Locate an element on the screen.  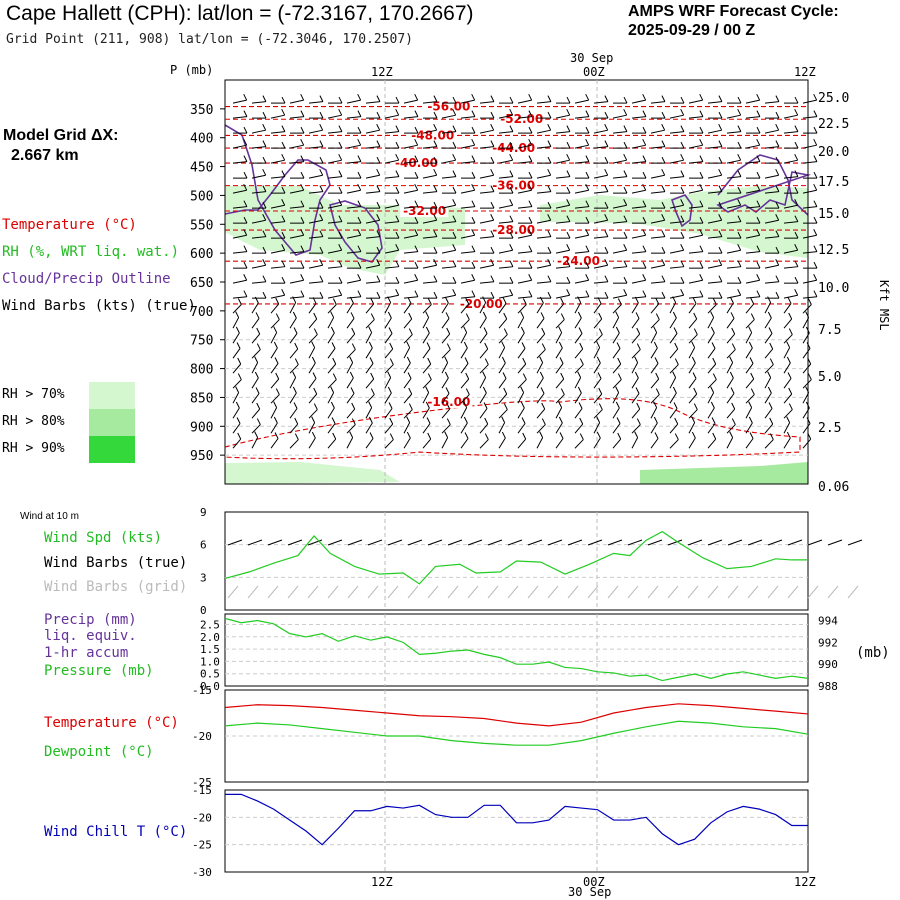
rh90-swatch is located at coordinates (112, 449).